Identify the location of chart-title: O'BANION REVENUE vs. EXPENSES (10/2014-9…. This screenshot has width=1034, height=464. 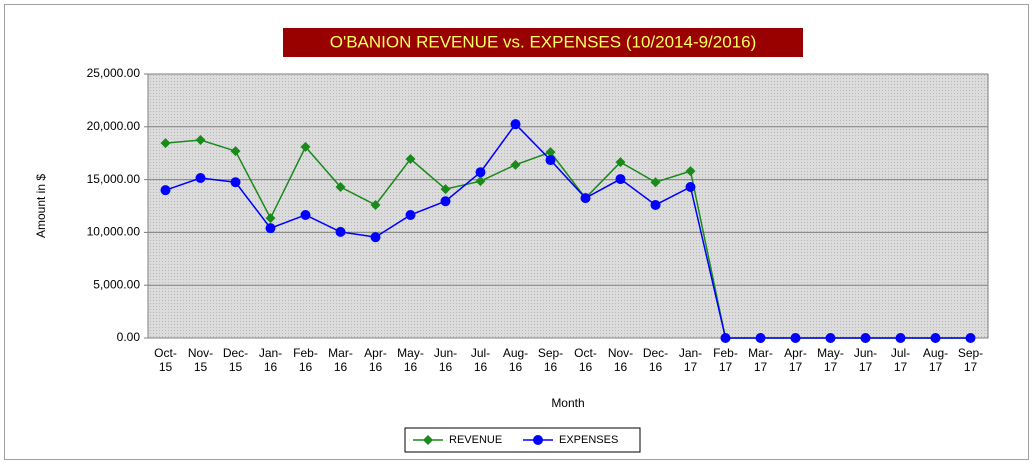
(543, 41).